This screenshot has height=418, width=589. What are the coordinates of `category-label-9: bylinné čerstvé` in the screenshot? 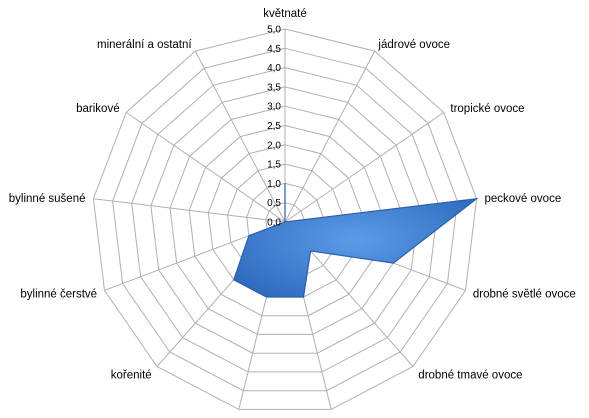 It's located at (58, 294).